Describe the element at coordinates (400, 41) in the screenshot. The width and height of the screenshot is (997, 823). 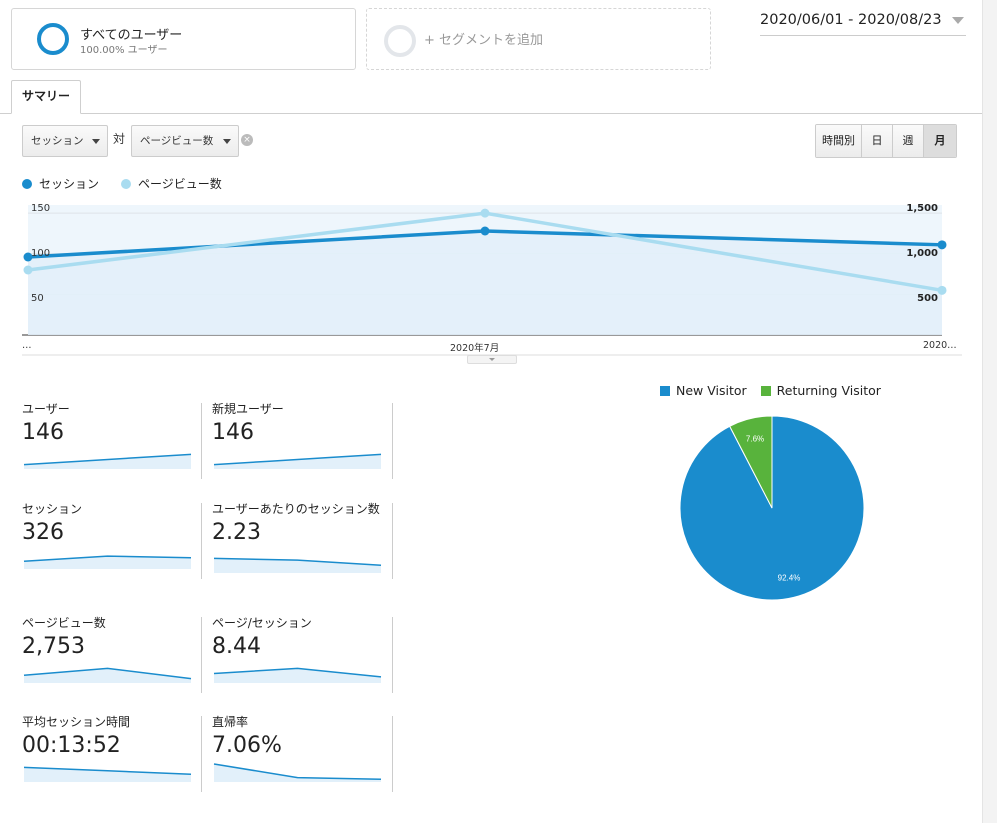
I see `segment-placeholder-ring-icon` at that location.